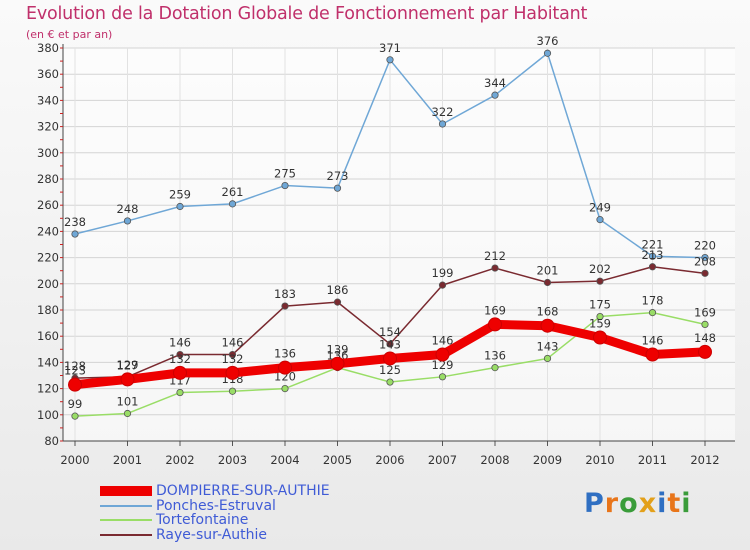  Describe the element at coordinates (48, 48) in the screenshot. I see `y-tick-label: 380` at that location.